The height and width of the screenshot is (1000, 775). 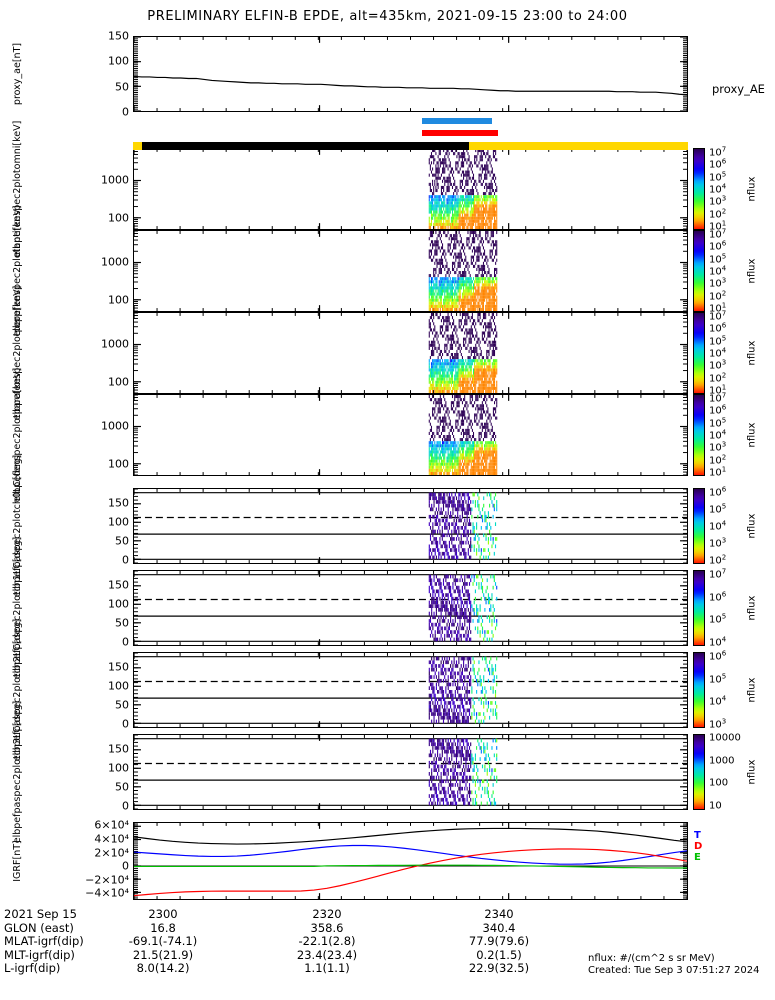 What do you see at coordinates (725, 738) in the screenshot?
I see `colorbar-tick-label: 10000` at bounding box center [725, 738].